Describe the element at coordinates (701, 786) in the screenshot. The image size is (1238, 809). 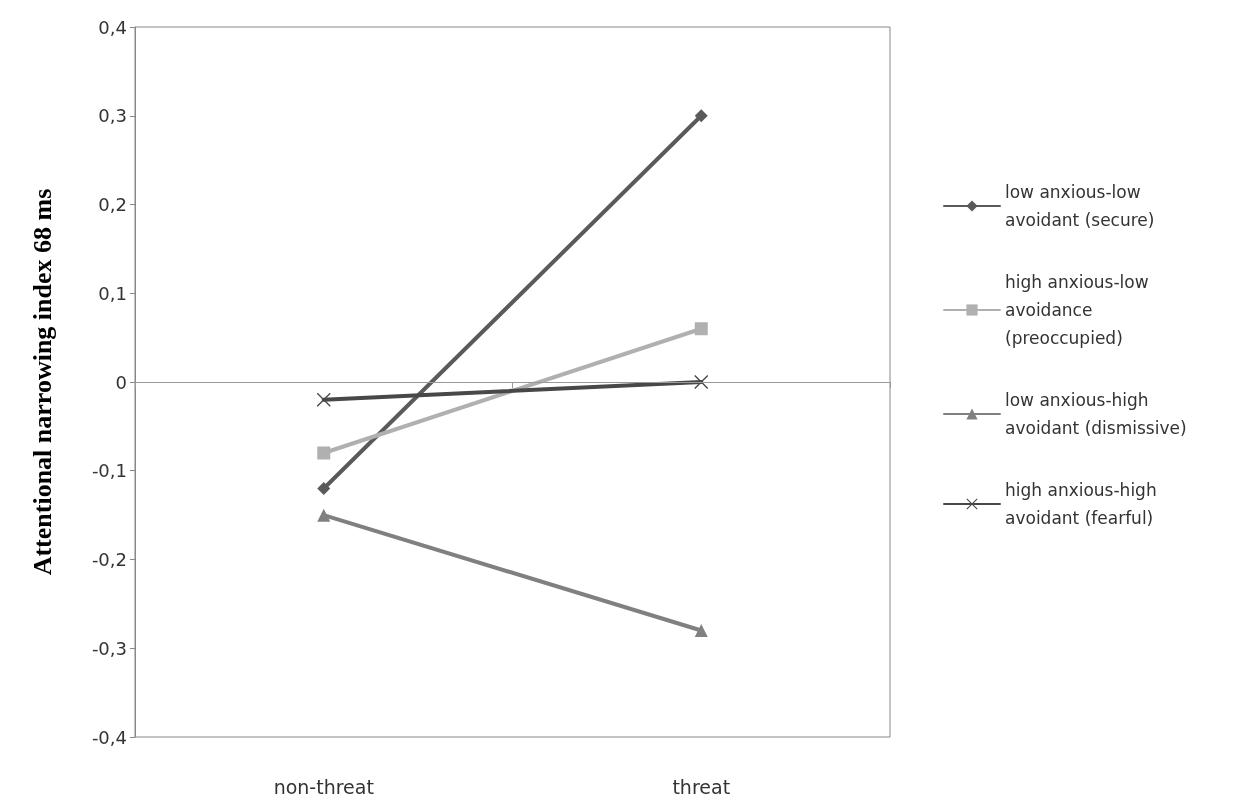
I see `x-tick-label: threat` at that location.